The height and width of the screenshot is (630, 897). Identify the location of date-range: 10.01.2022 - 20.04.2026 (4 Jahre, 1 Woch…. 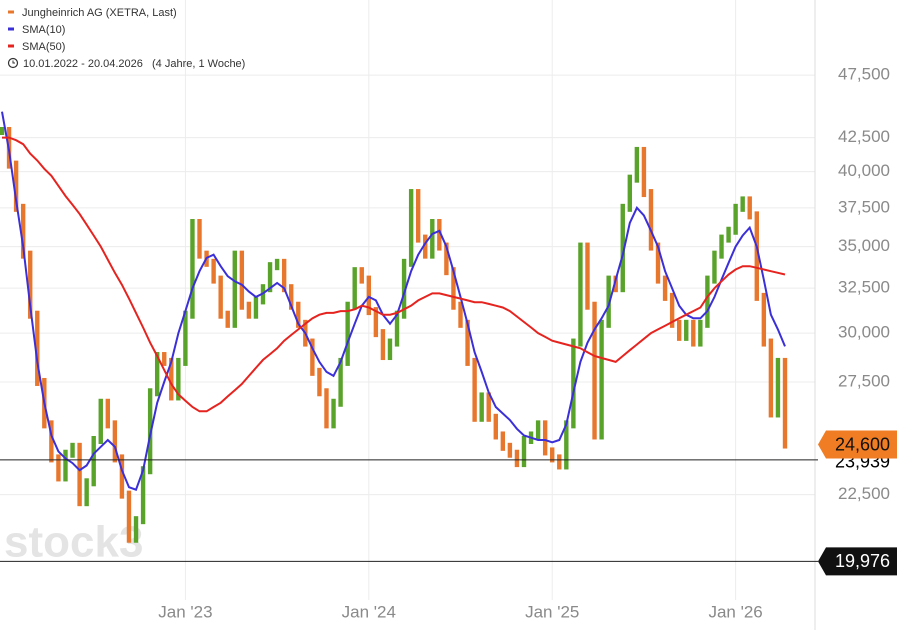
(126, 63).